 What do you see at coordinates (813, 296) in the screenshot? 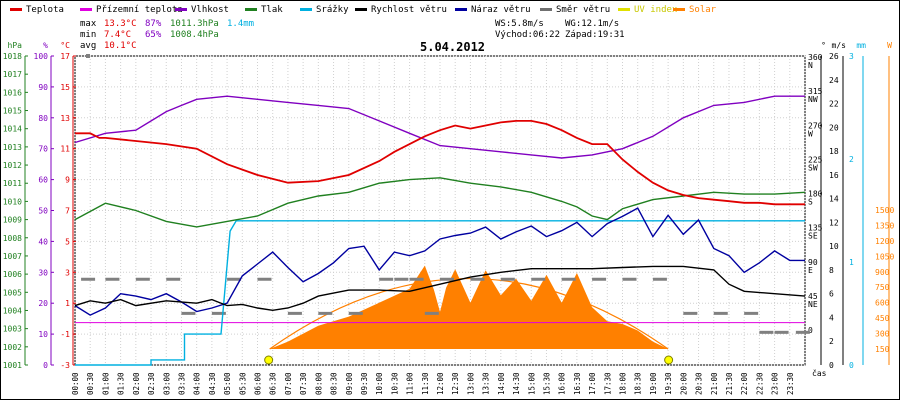
I see `right-tick-label: 45` at bounding box center [813, 296].